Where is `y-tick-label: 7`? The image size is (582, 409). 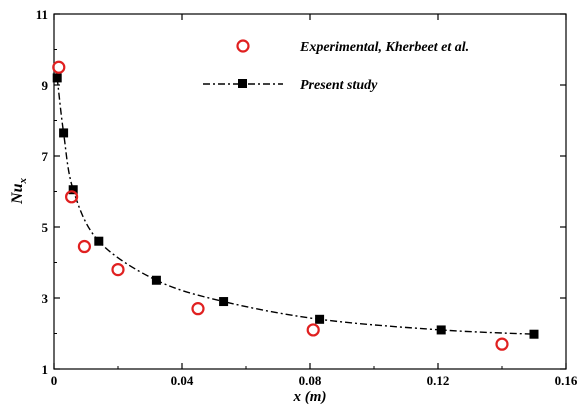 y-tick-label: 7 is located at coordinates (45, 156).